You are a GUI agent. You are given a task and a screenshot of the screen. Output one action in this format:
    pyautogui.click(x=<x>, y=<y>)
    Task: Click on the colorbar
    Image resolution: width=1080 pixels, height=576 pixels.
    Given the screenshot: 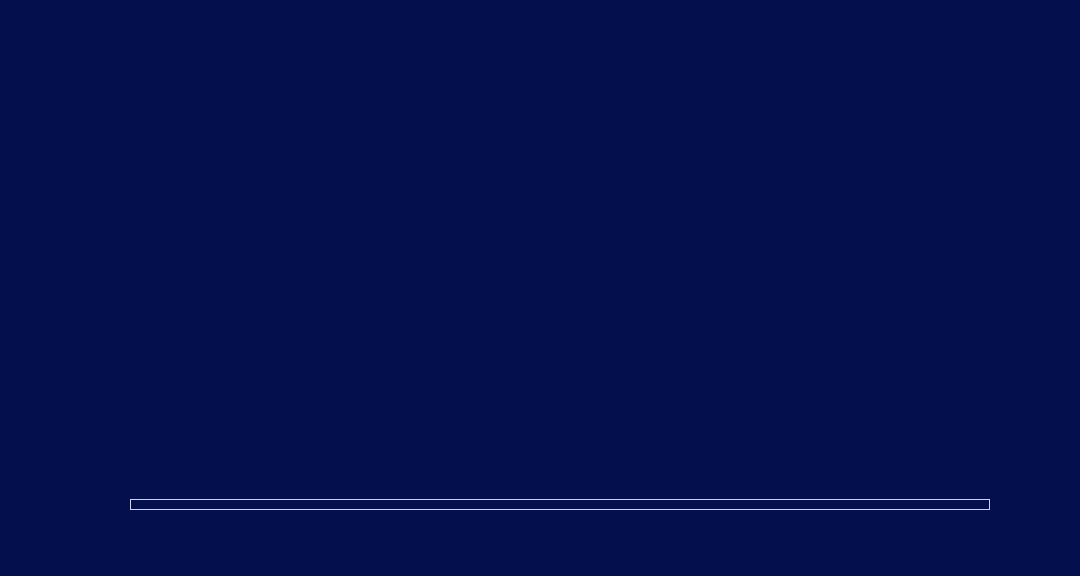 What is the action you would take?
    pyautogui.click(x=560, y=504)
    